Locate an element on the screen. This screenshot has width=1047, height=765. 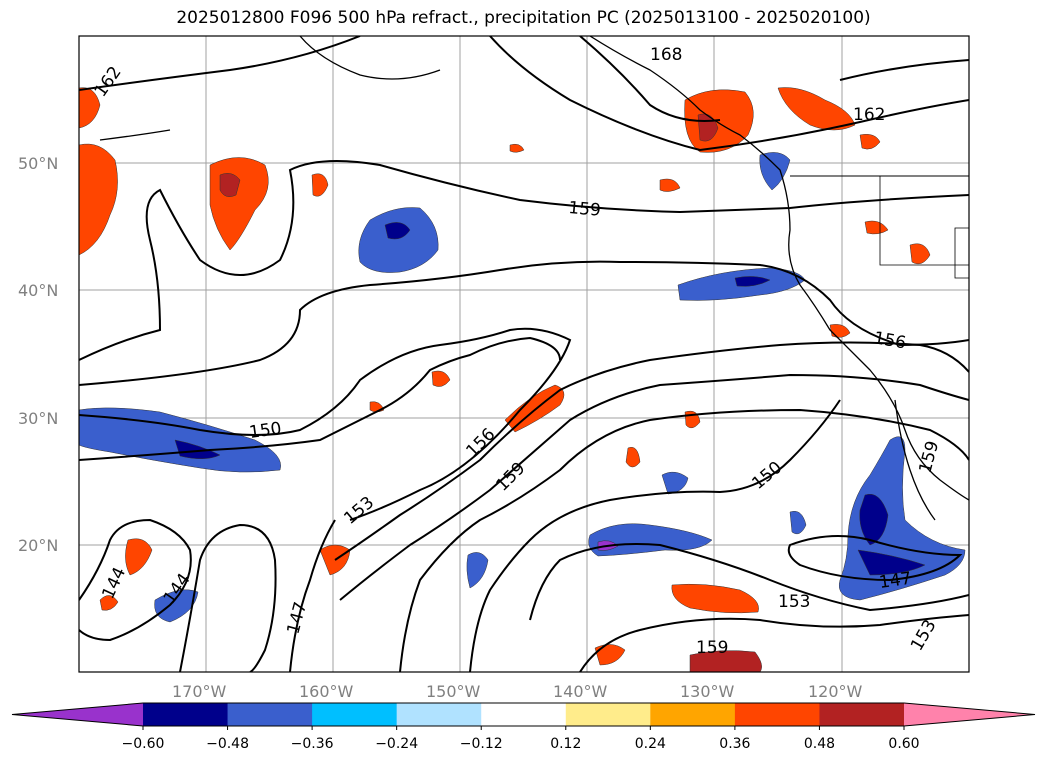
colorbar-tick-label: −0.48 is located at coordinates (227, 744).